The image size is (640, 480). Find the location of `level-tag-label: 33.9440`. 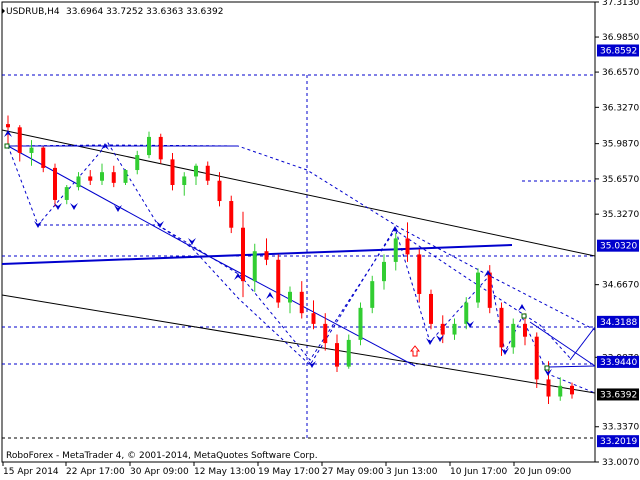

level-tag-label: 33.9440 is located at coordinates (618, 363).